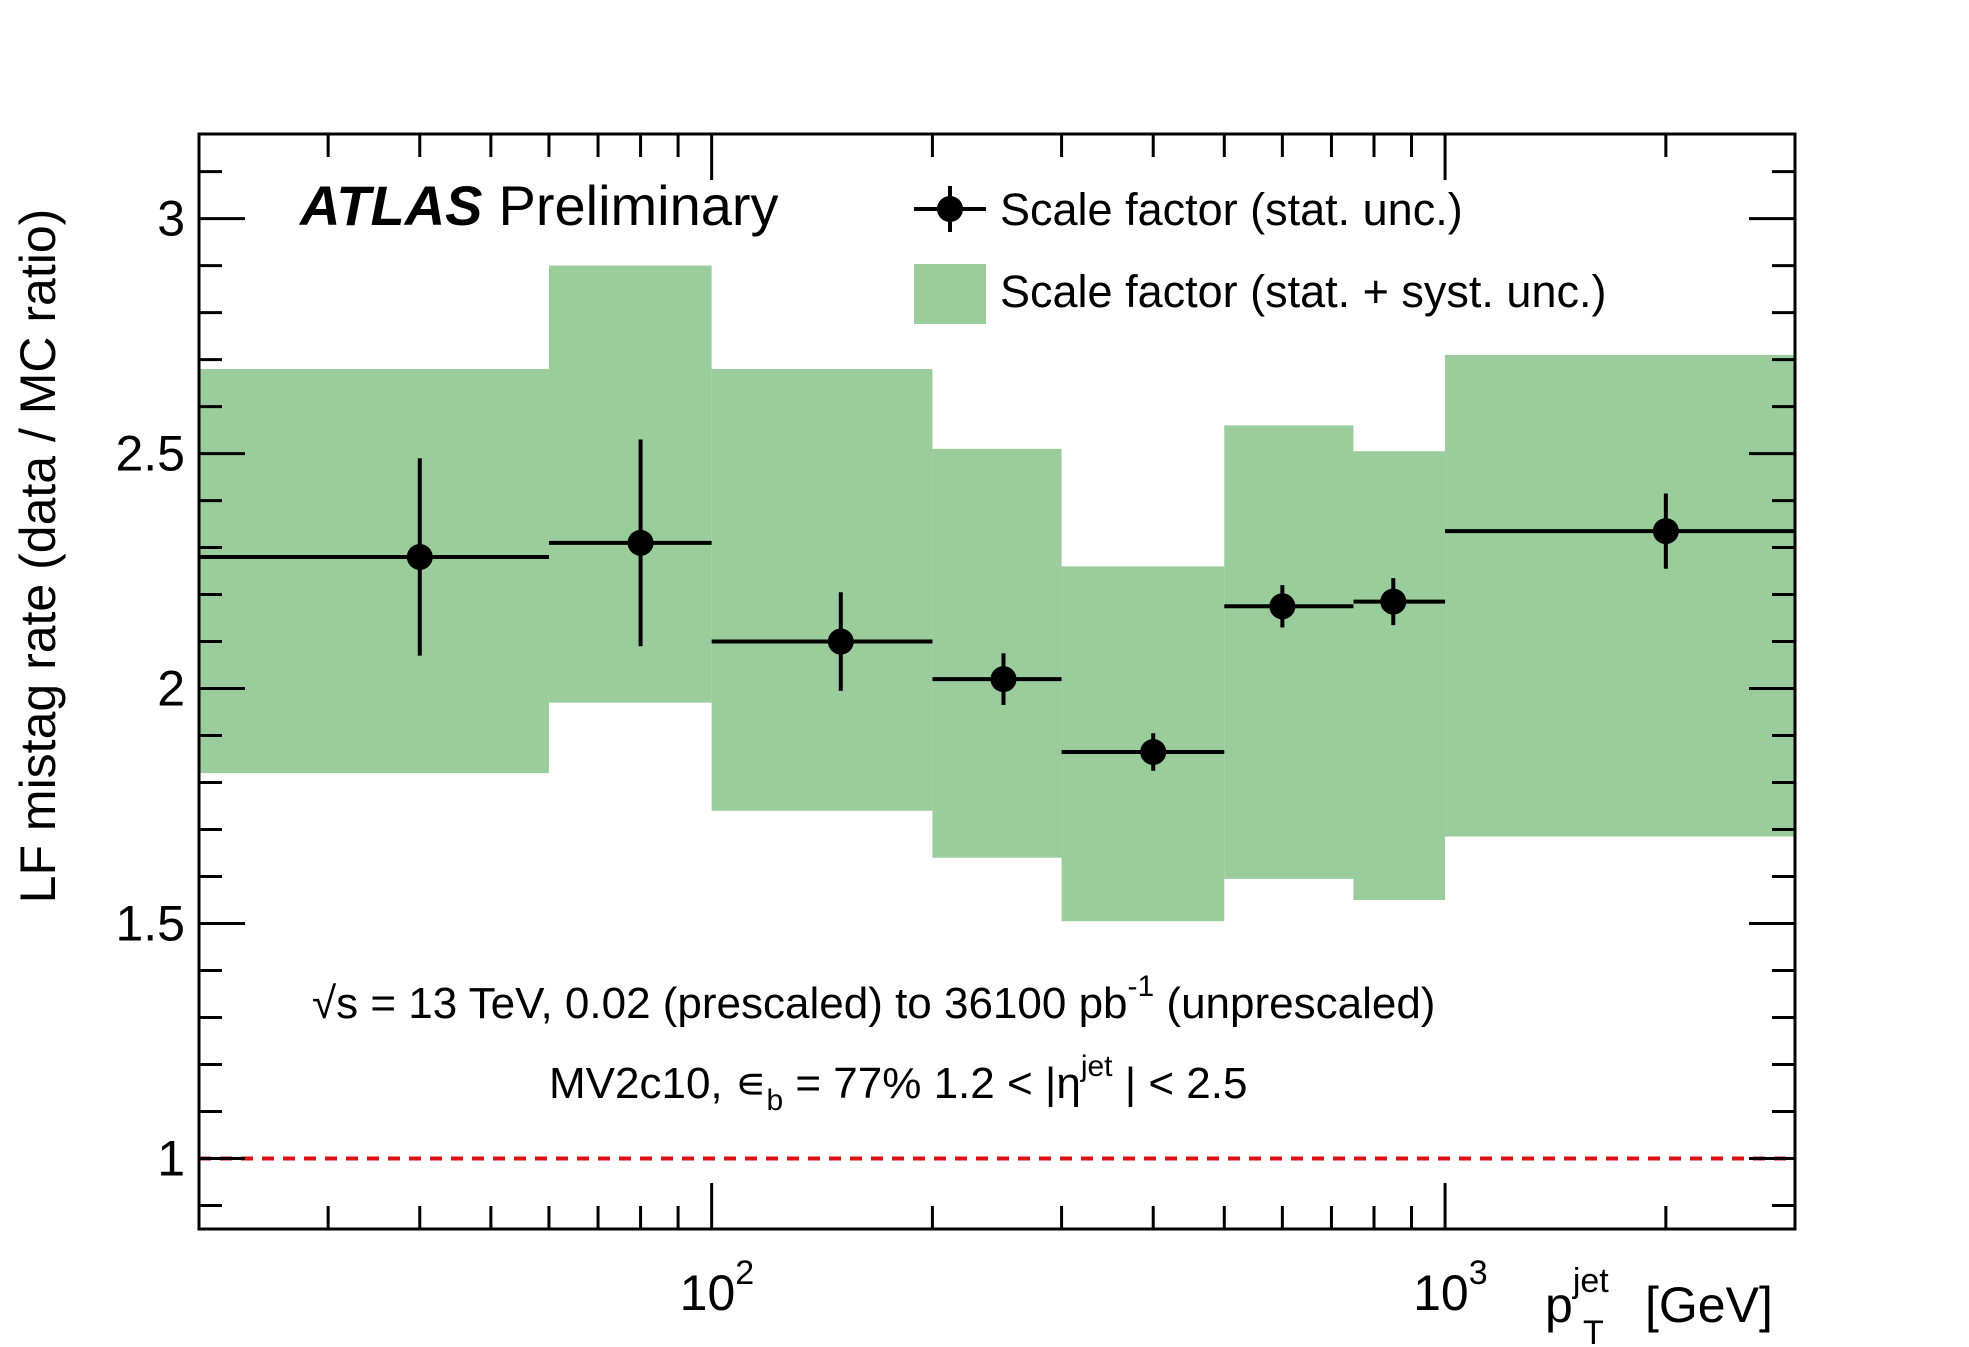 Image resolution: width=1969 pixels, height=1347 pixels. I want to click on y-tick-label: 2, so click(171, 689).